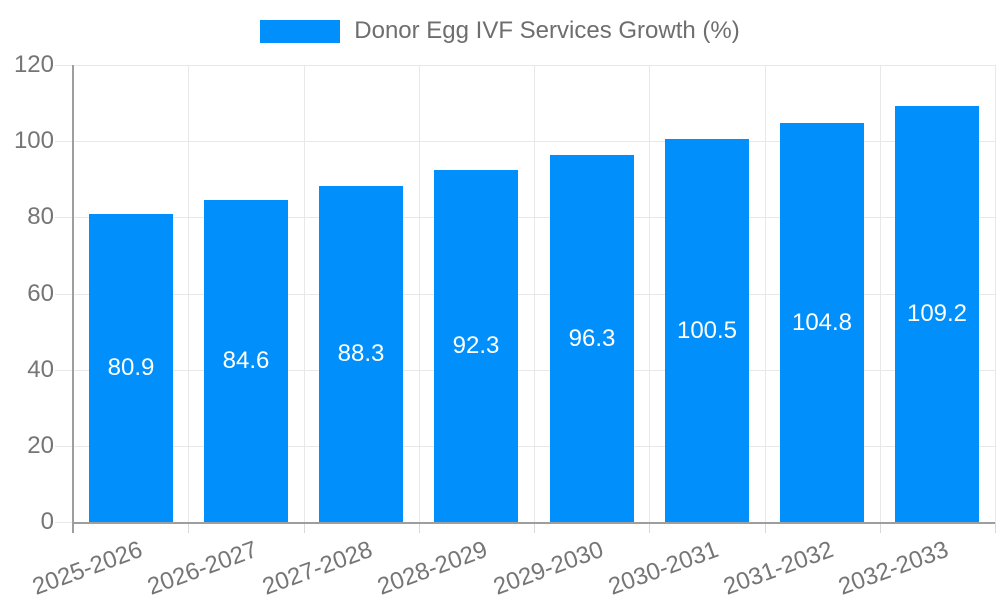 The image size is (1000, 600). I want to click on bar-value-label: 80.9, so click(131, 367).